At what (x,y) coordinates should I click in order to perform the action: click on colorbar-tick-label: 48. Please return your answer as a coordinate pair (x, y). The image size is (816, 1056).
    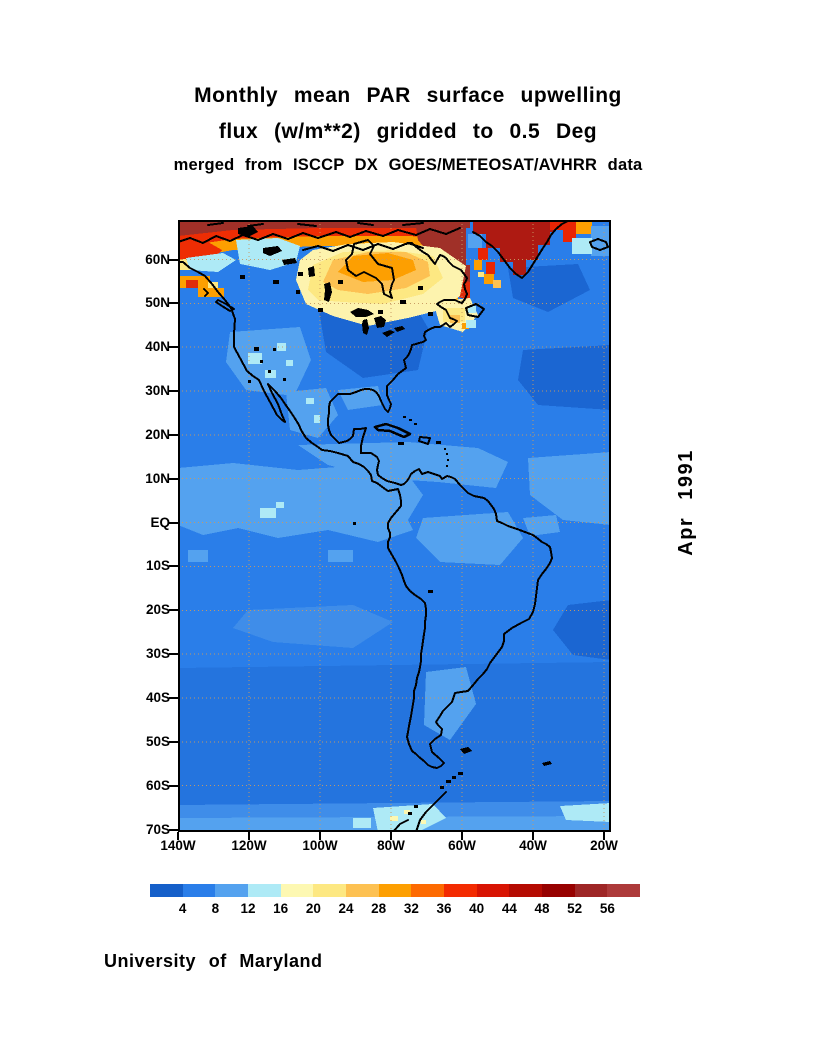
    Looking at the image, I should click on (542, 908).